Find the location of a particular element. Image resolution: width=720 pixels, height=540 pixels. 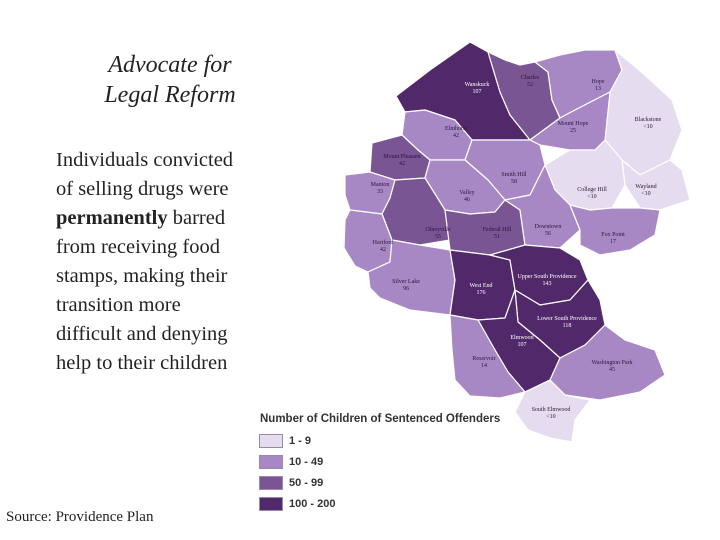

legend-item: 10 - 49 is located at coordinates (291, 462).